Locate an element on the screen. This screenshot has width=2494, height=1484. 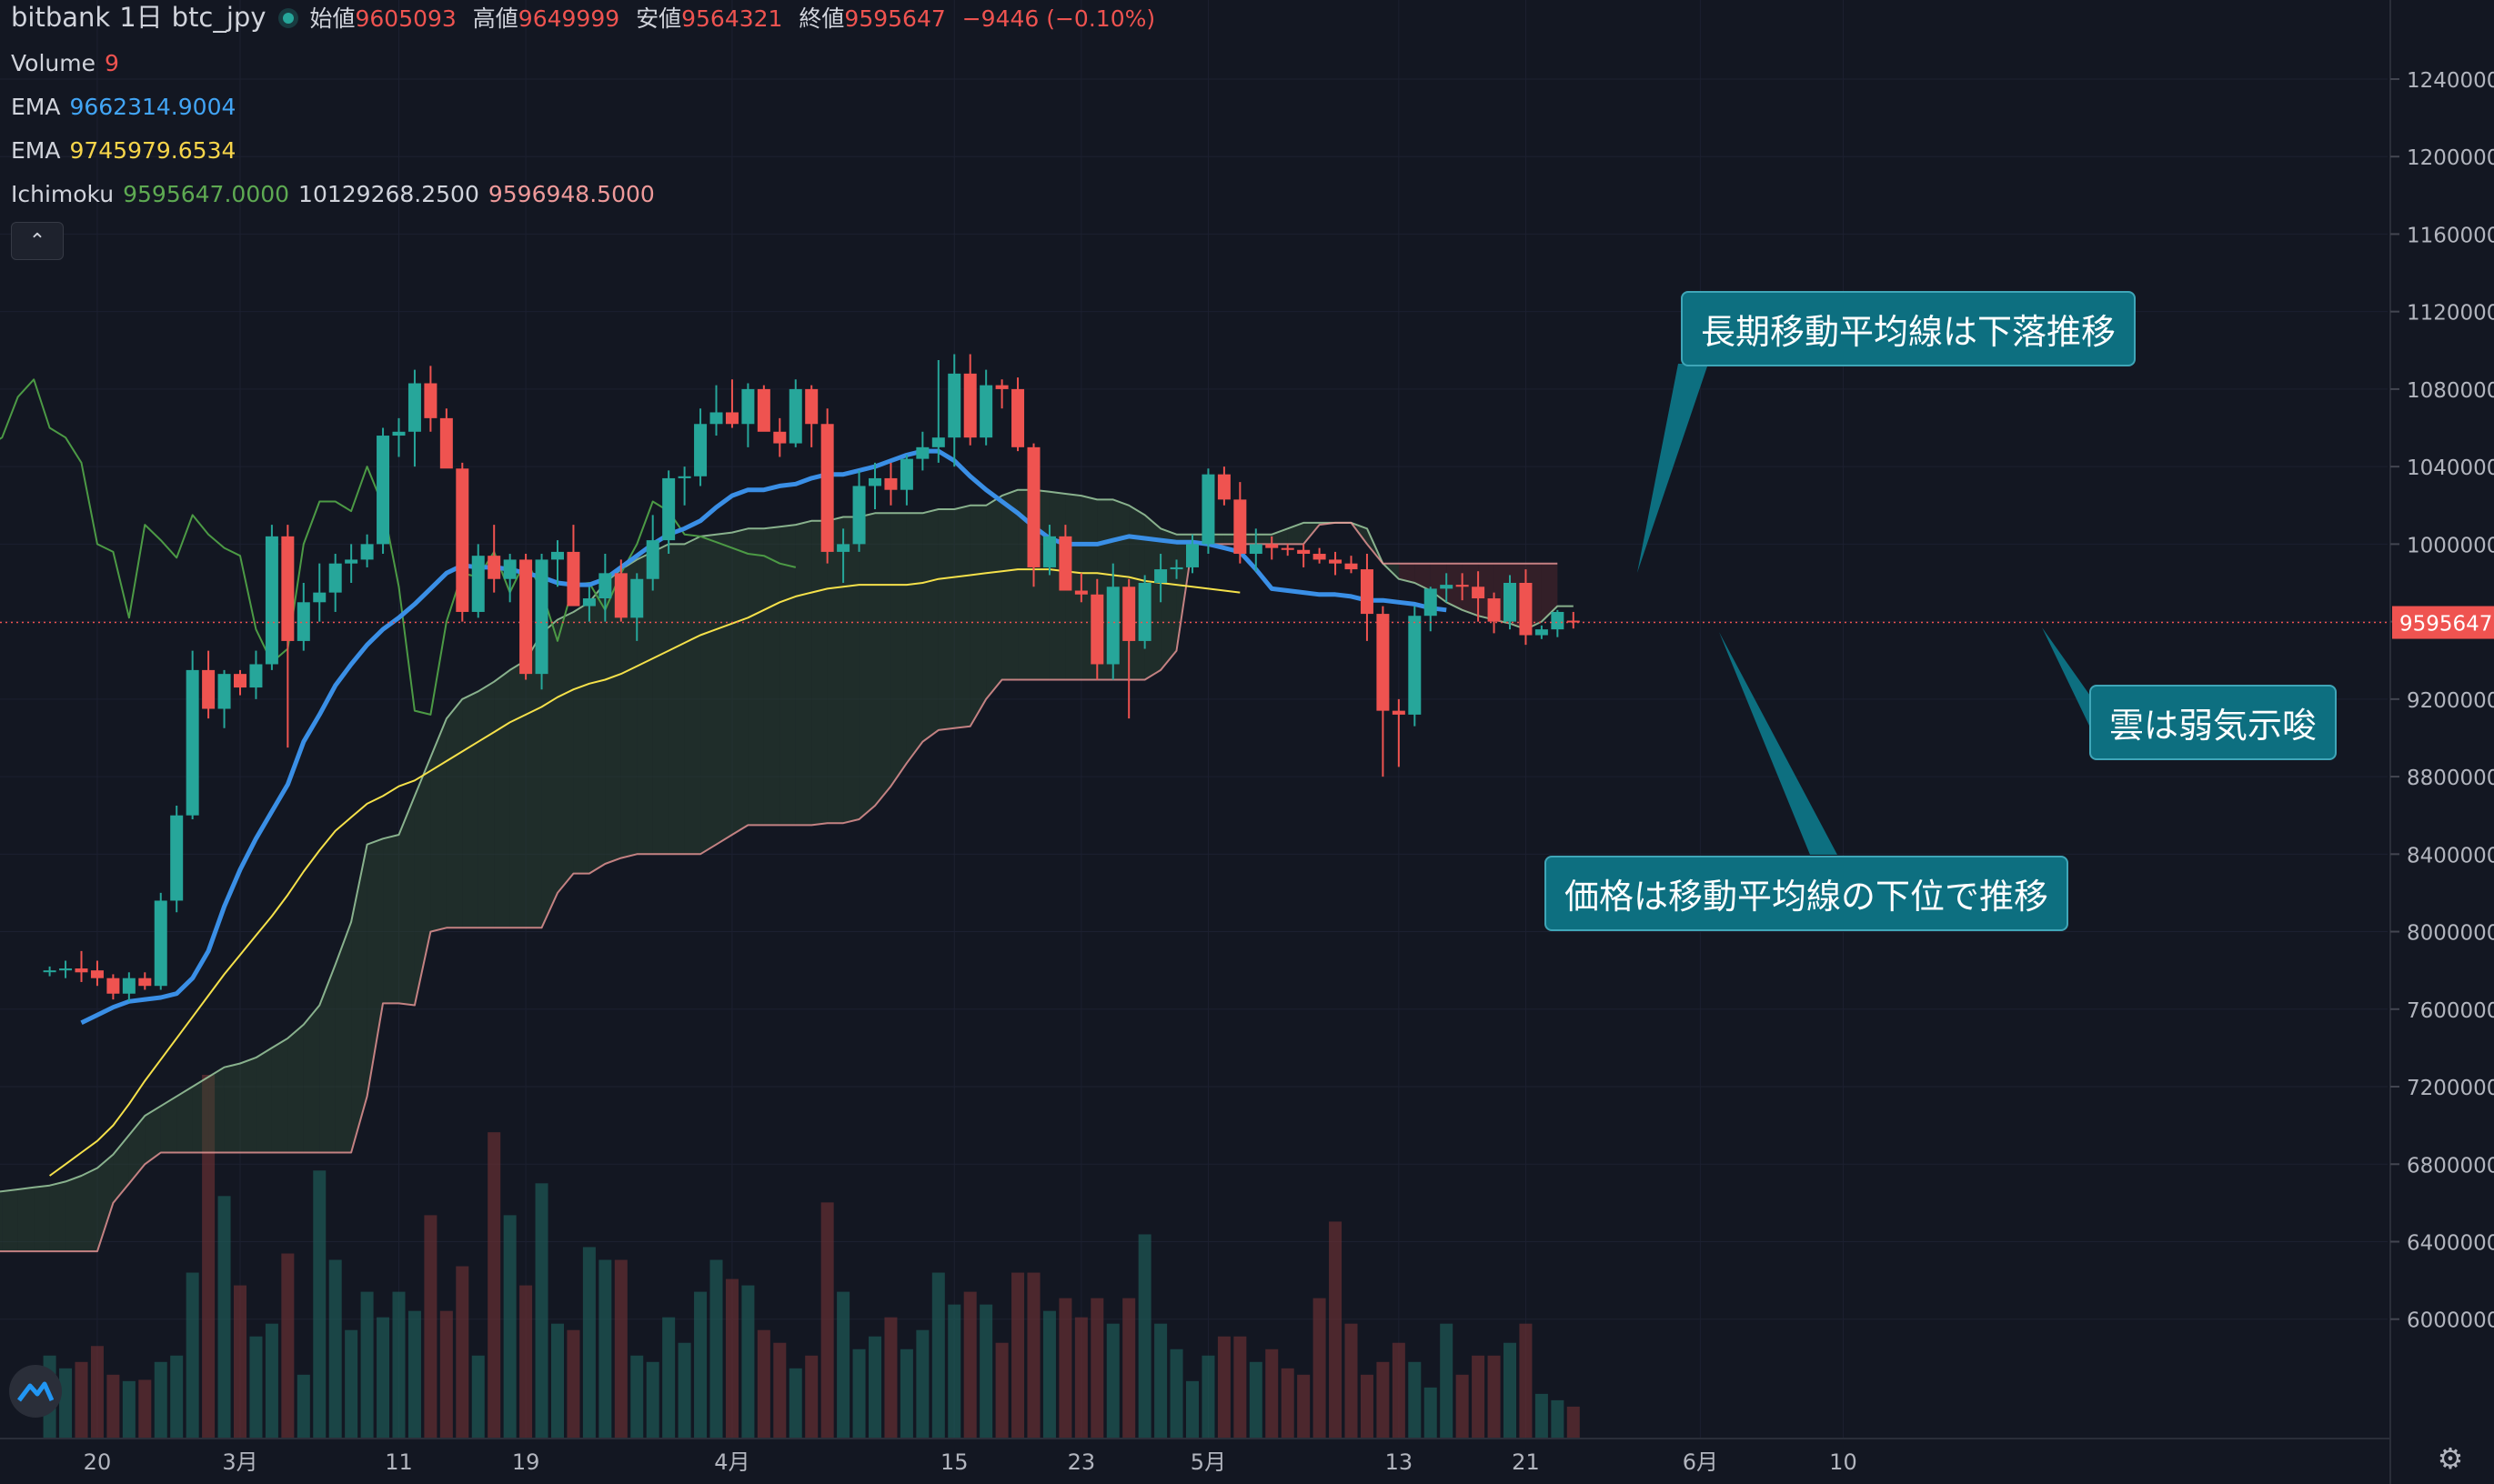
interval-label: 1日 is located at coordinates (141, 17).